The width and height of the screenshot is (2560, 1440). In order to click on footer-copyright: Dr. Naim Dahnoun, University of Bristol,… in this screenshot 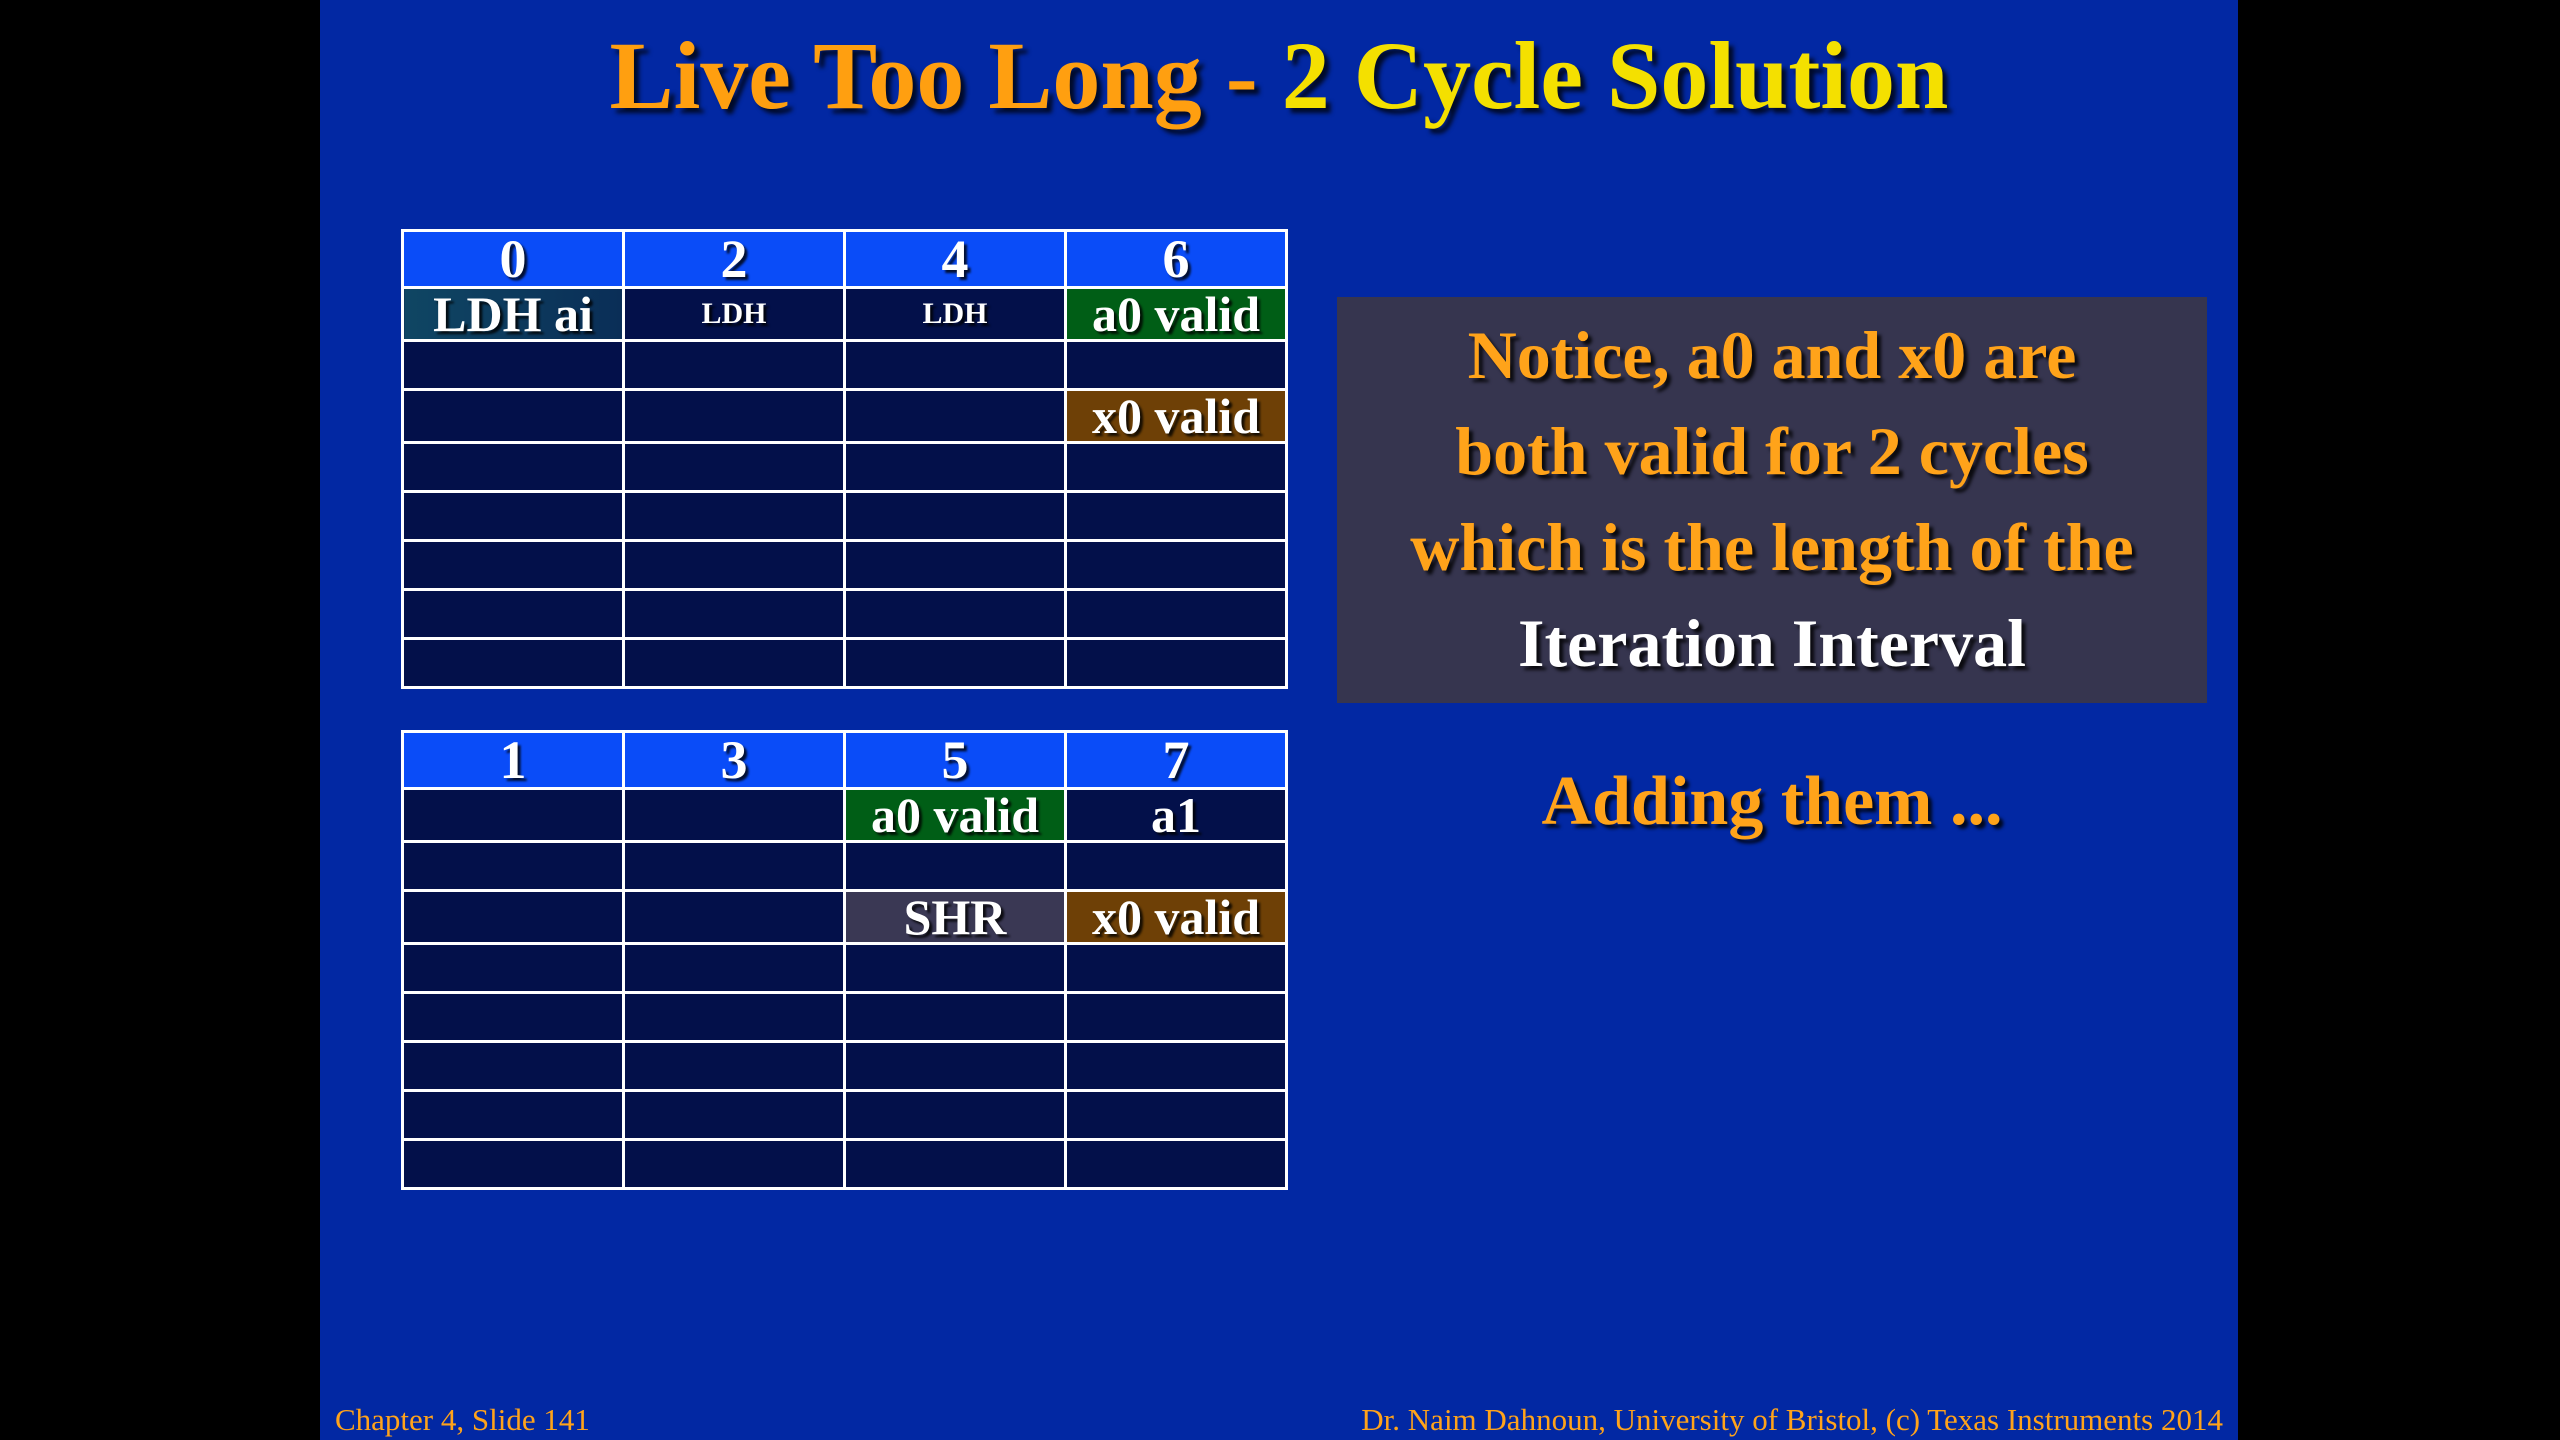, I will do `click(1792, 1419)`.